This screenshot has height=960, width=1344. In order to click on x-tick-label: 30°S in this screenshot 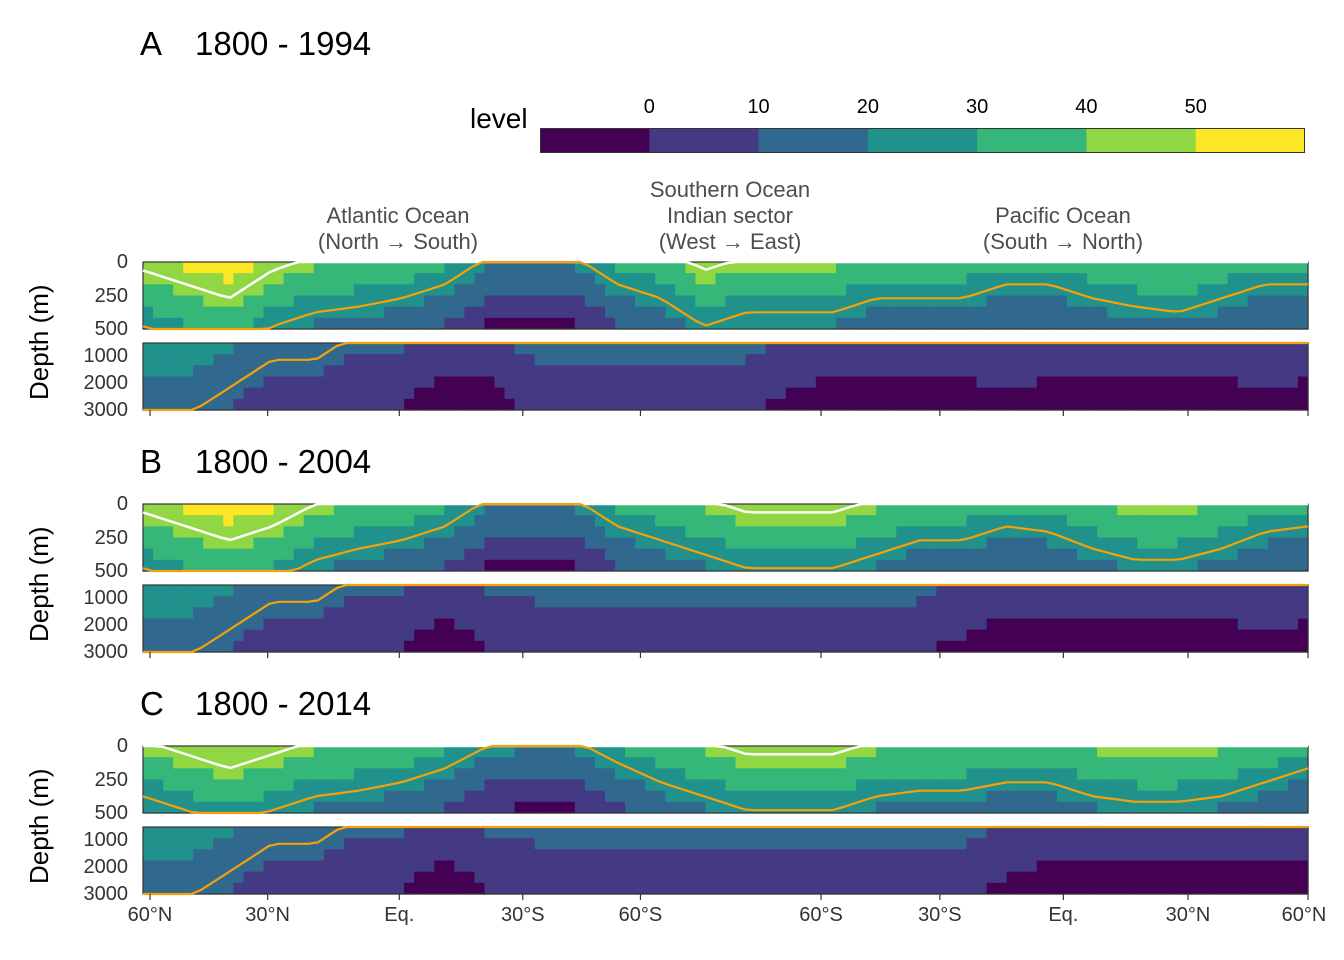, I will do `click(522, 915)`.